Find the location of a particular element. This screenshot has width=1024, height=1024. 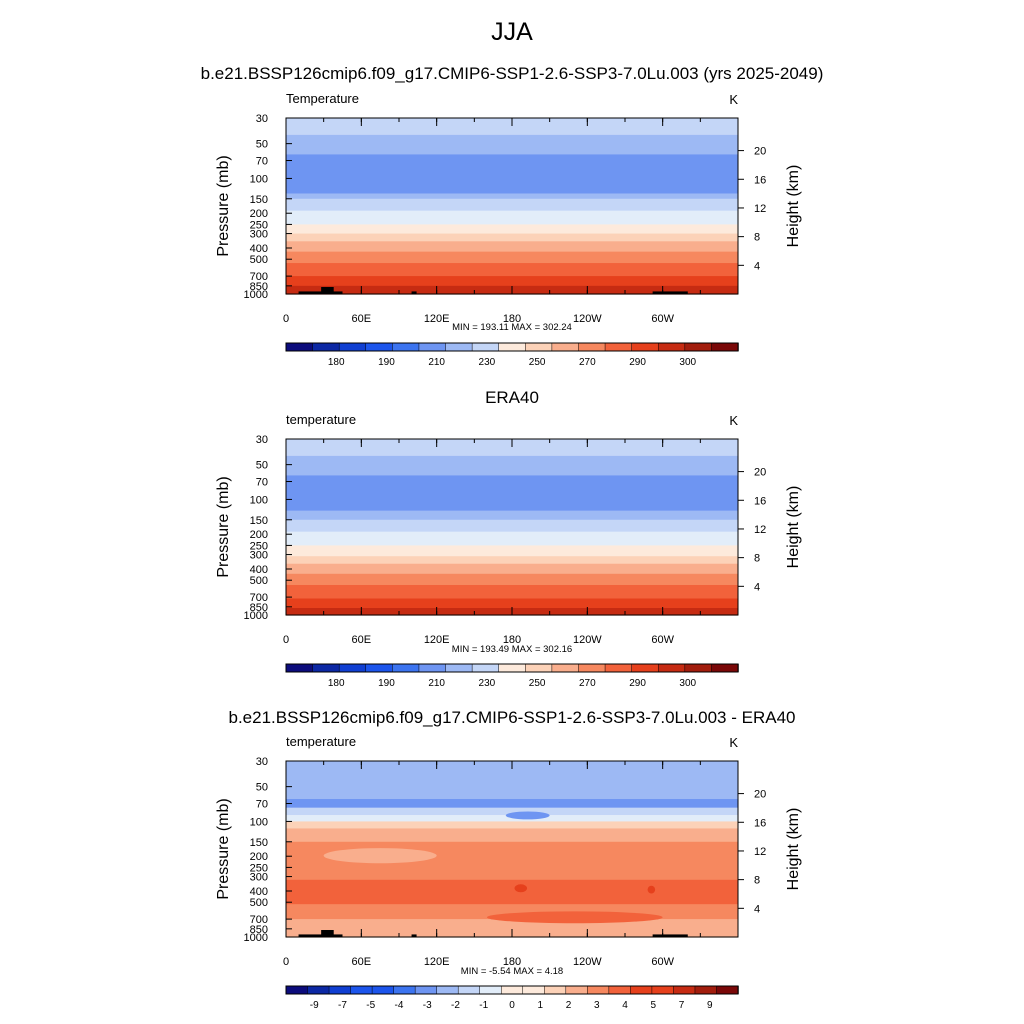

panel3-colorbar-label: -5 is located at coordinates (370, 1005).